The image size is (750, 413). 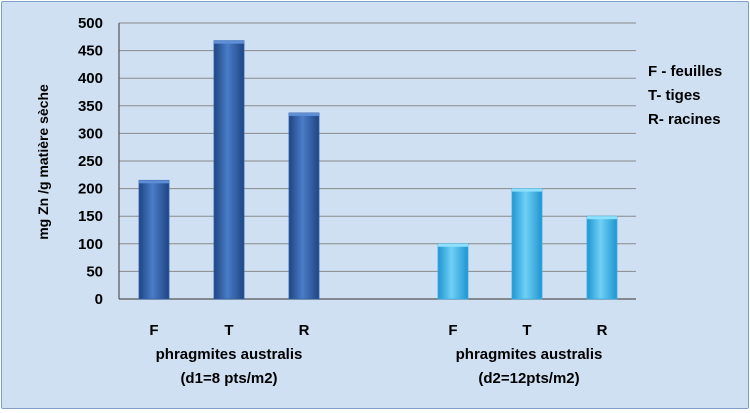 What do you see at coordinates (684, 119) in the screenshot?
I see `legend-entry-racines: R- racines` at bounding box center [684, 119].